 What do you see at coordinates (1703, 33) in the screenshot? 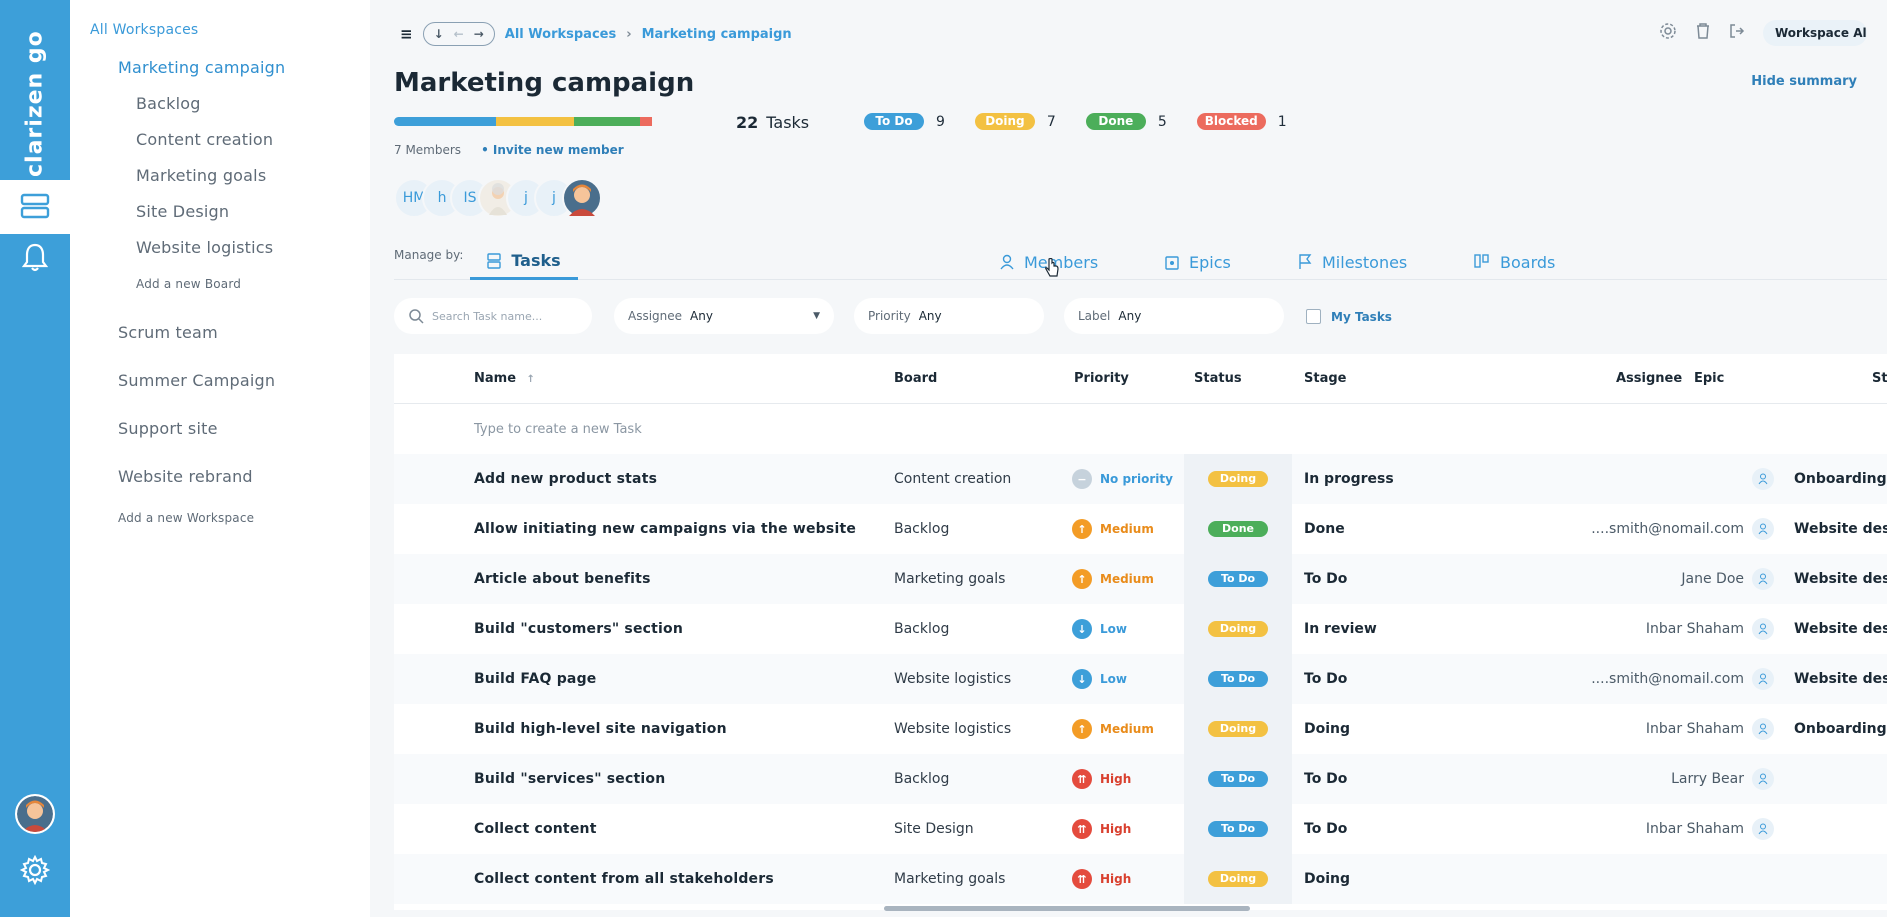
I see `trash-icon` at bounding box center [1703, 33].